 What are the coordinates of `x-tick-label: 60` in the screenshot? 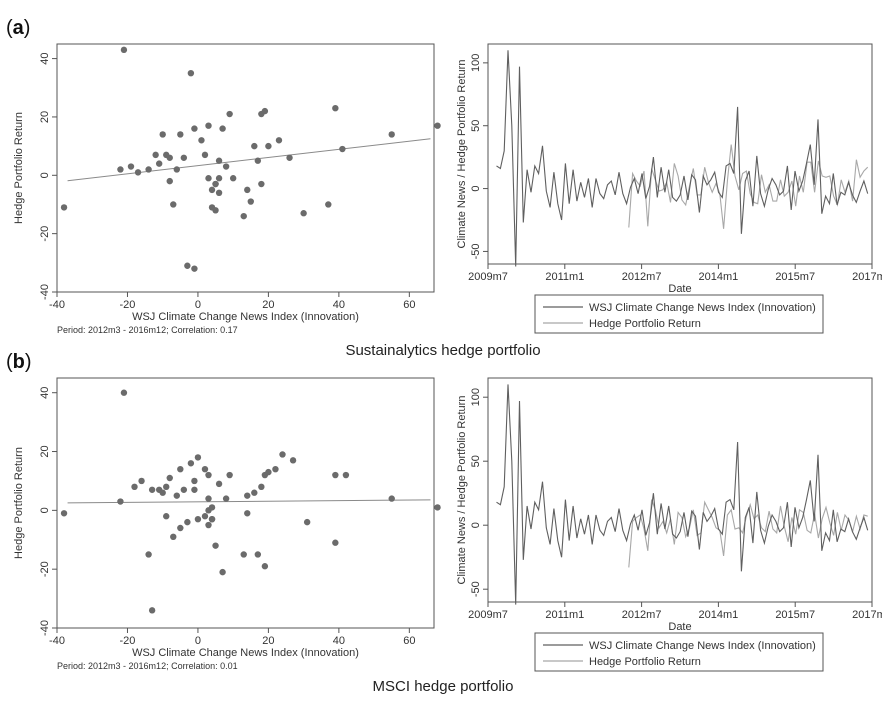 It's located at (409, 305).